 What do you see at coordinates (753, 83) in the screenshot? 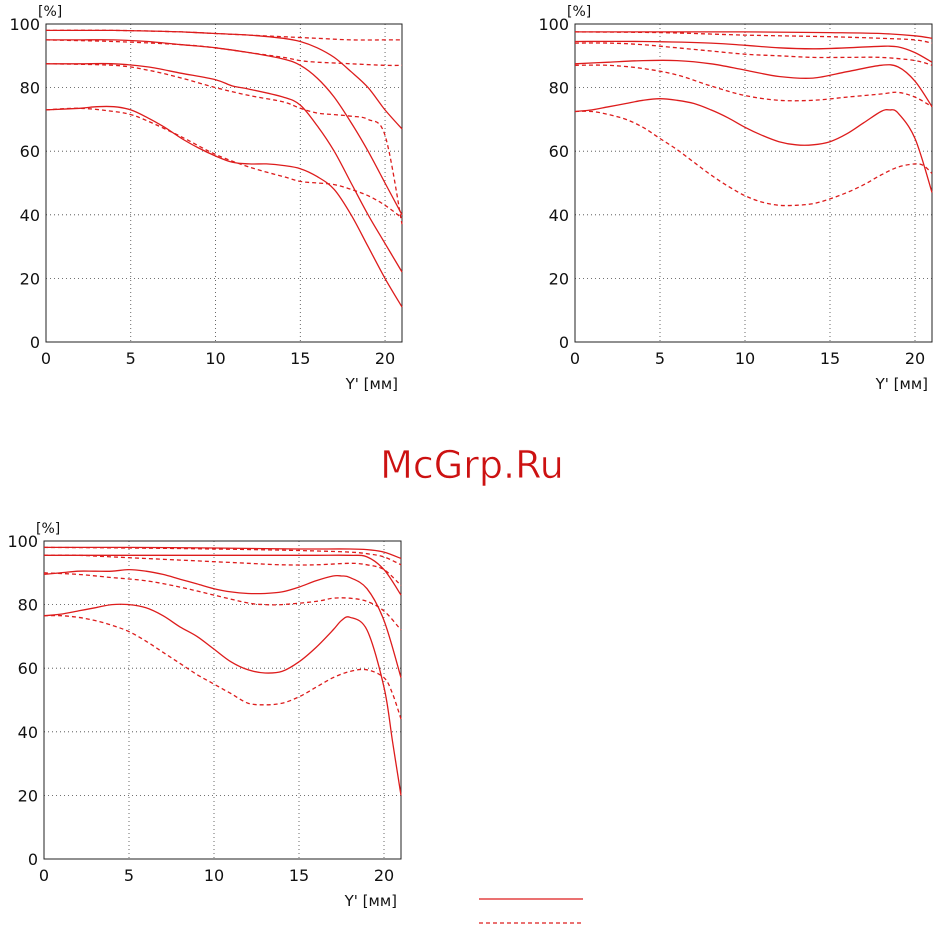
I see `chart-1-series-4-solid-line` at bounding box center [753, 83].